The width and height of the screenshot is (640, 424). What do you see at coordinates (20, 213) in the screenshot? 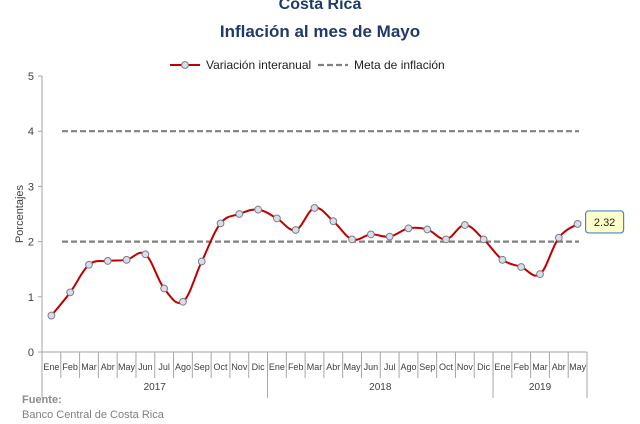
I see `y-axis-title: Porcentajes` at bounding box center [20, 213].